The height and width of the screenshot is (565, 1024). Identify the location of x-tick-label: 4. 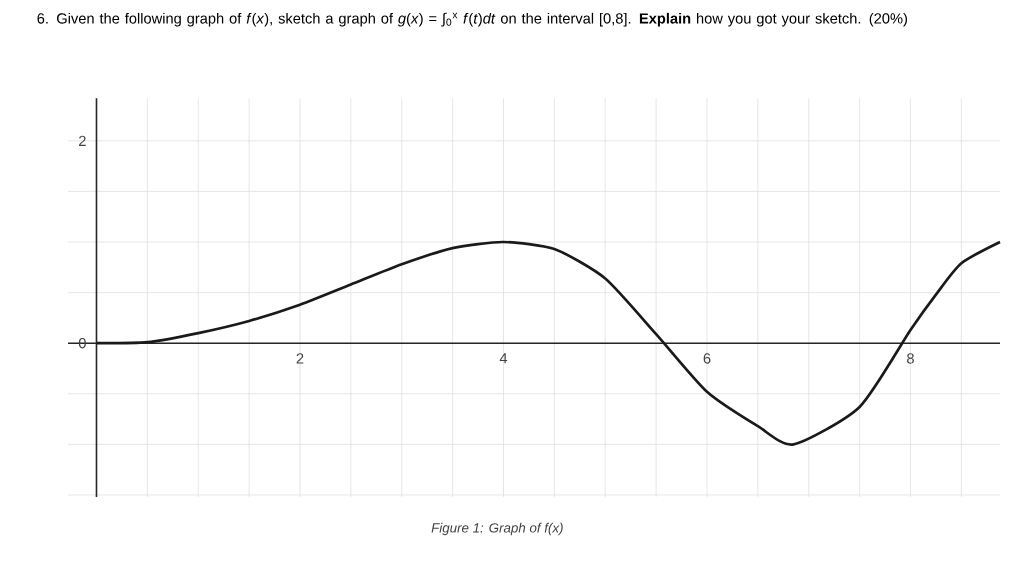
(503, 358).